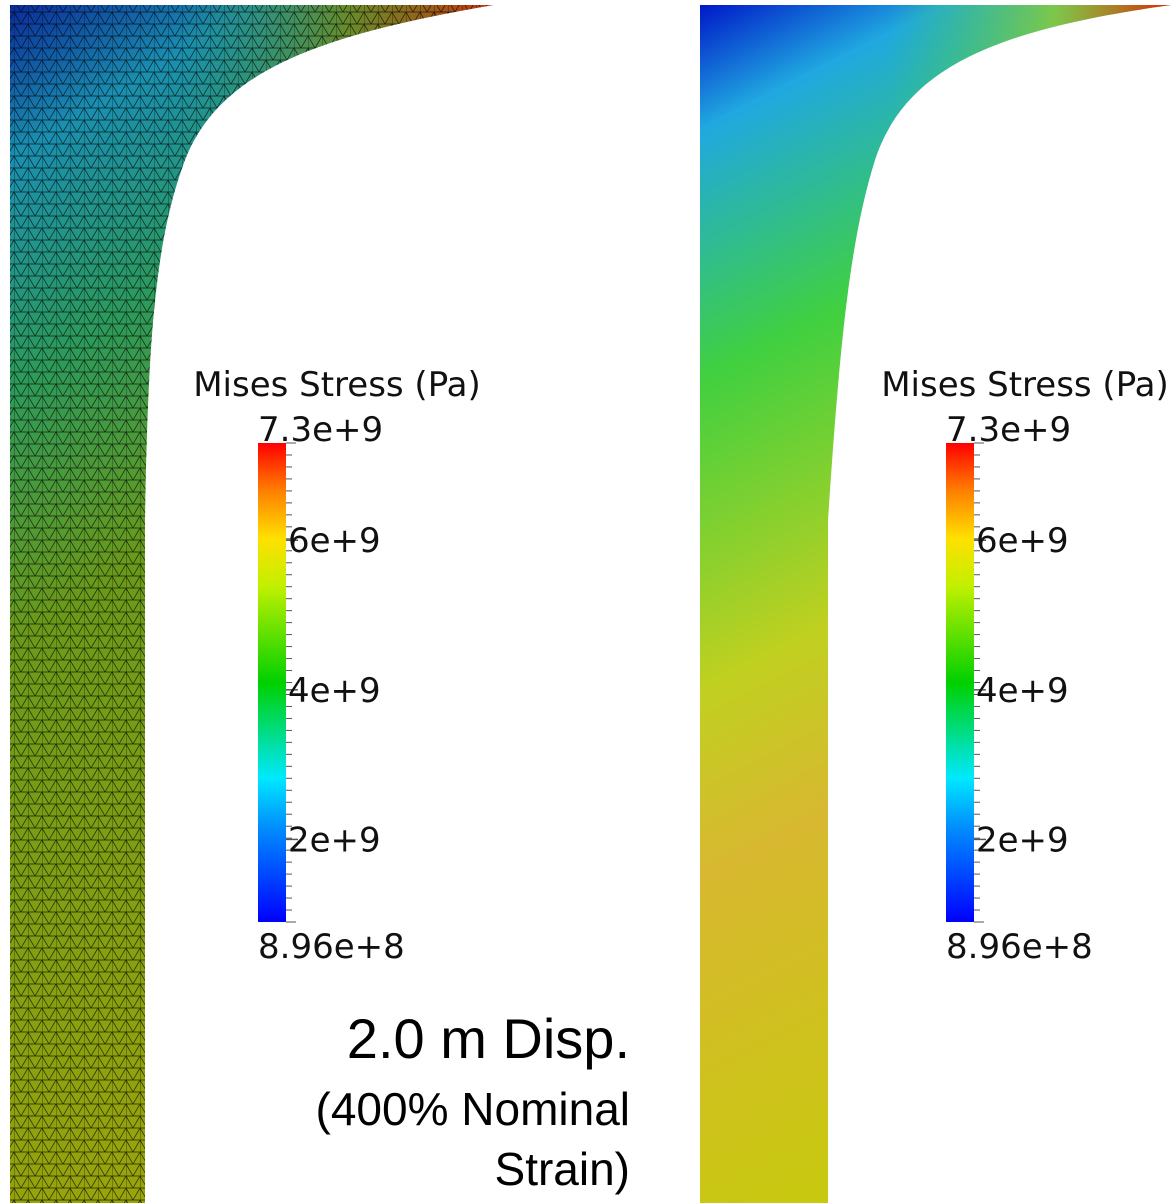 The height and width of the screenshot is (1203, 1171). I want to click on caption: 2.0 m Disp. (400% Nominal Strain), so click(473, 1101).